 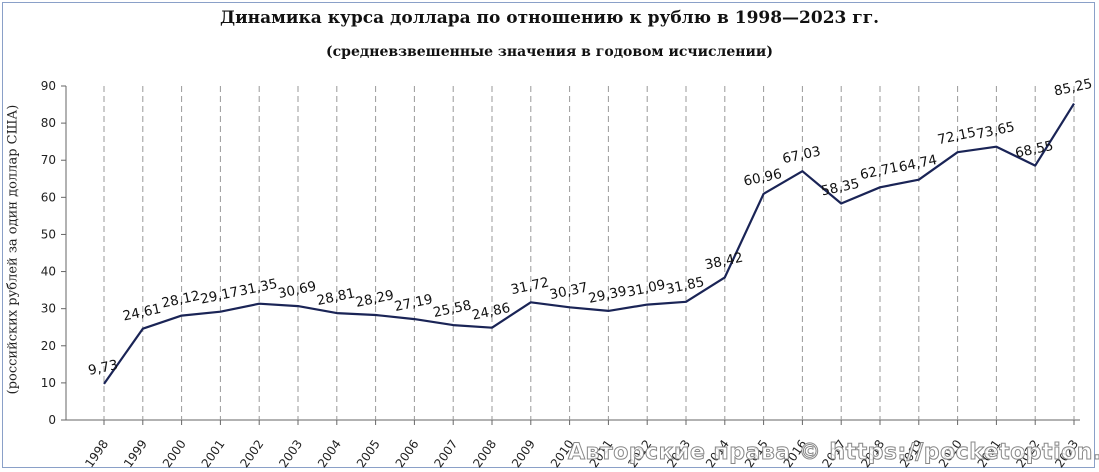 I want to click on y-tick-label: 20, so click(x=48, y=346).